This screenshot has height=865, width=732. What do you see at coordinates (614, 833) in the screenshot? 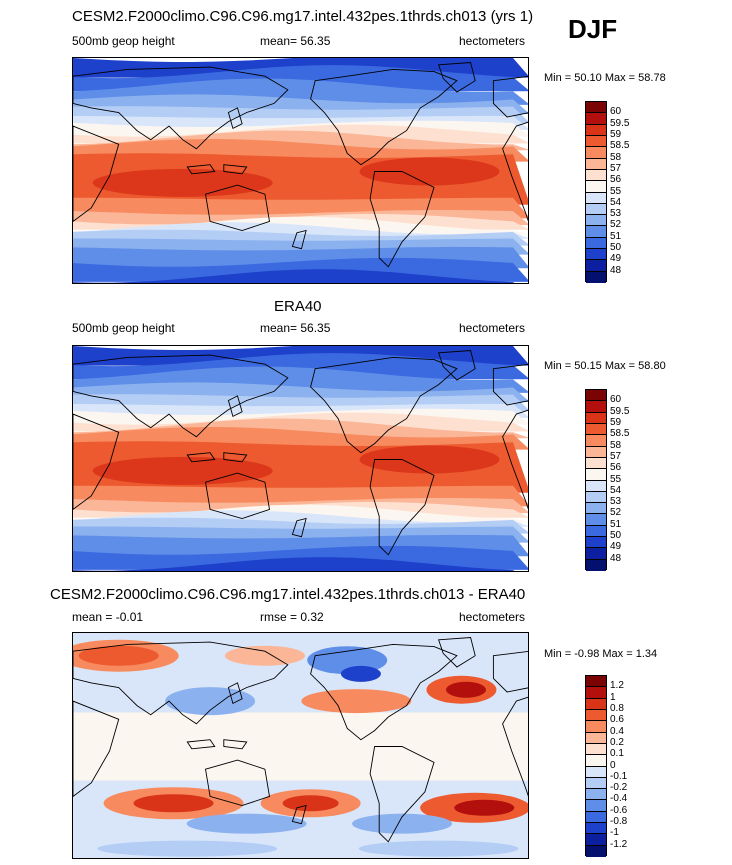
I see `colorbar-tick-label: -1` at bounding box center [614, 833].